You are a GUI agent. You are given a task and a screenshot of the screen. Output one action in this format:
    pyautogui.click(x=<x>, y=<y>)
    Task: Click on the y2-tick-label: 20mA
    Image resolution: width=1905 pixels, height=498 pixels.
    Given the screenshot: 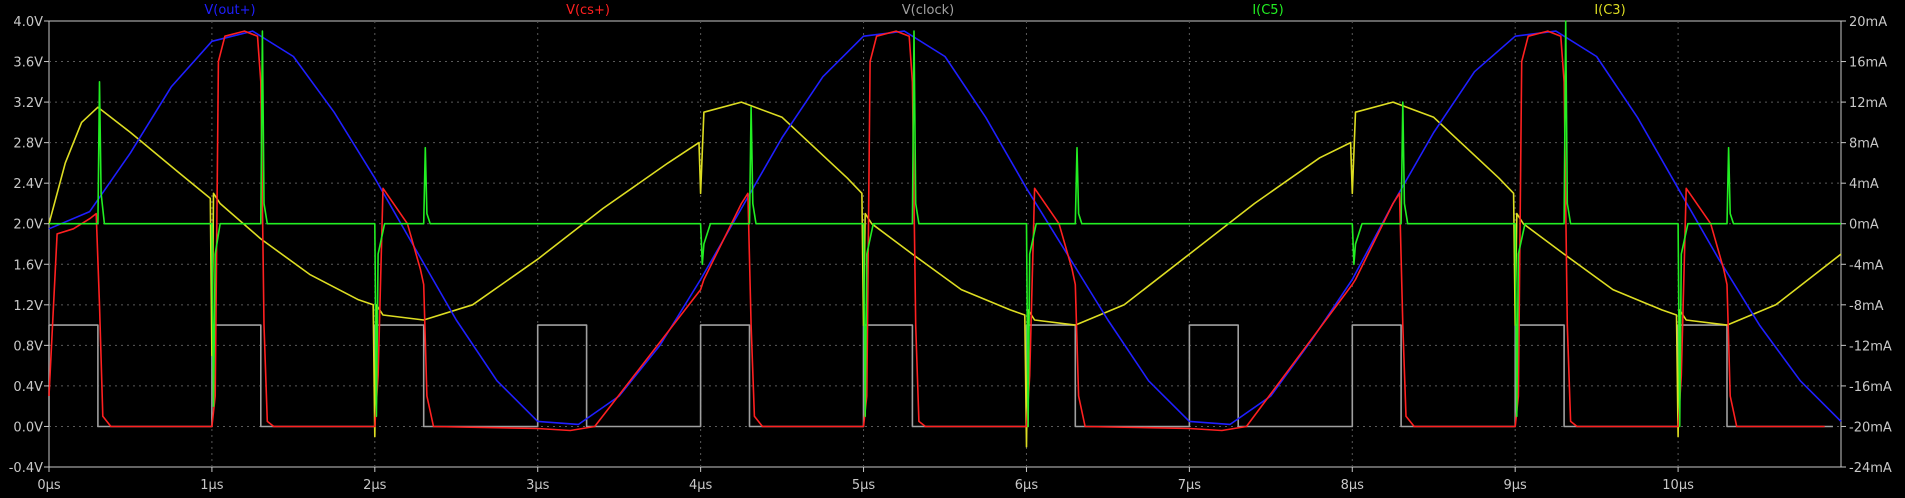 What is the action you would take?
    pyautogui.click(x=1868, y=22)
    